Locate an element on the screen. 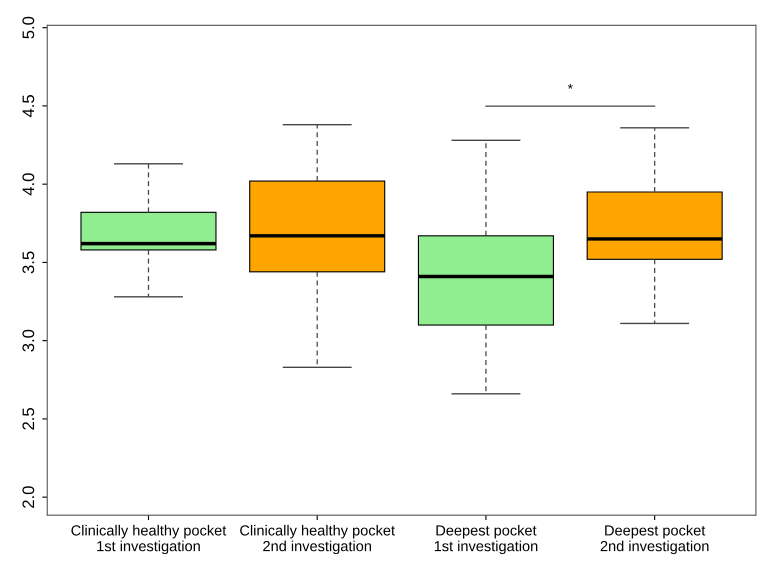 The image size is (762, 563). annotation: * is located at coordinates (570, 86).